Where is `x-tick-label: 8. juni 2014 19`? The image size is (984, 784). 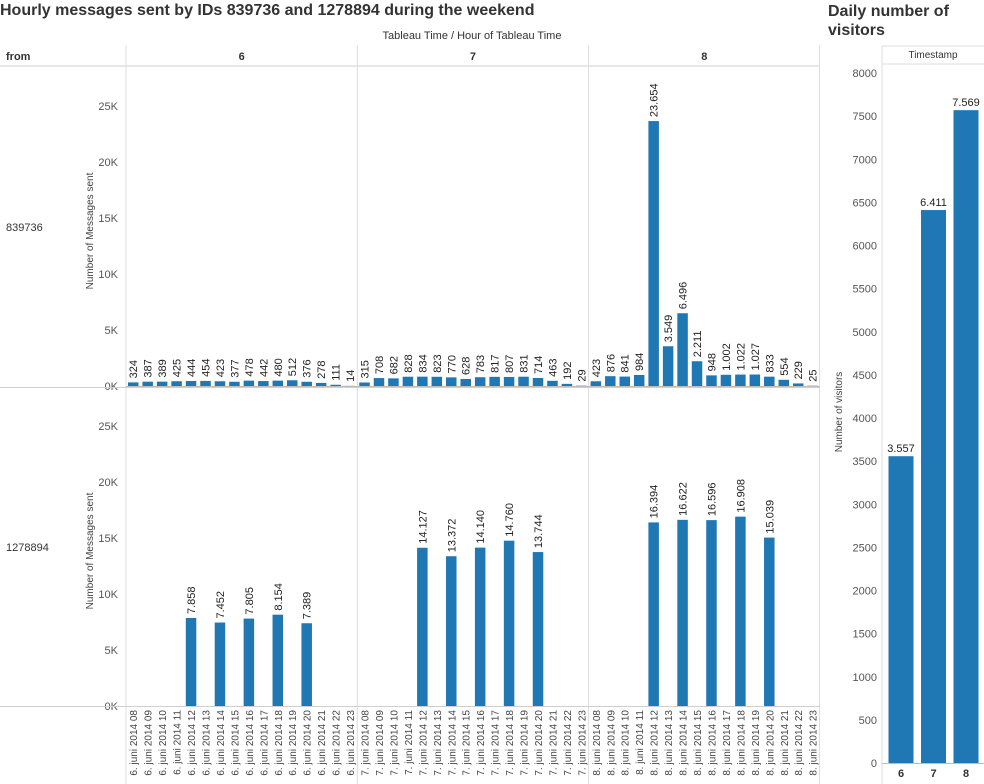
x-tick-label: 8. juni 2014 19 is located at coordinates (756, 743).